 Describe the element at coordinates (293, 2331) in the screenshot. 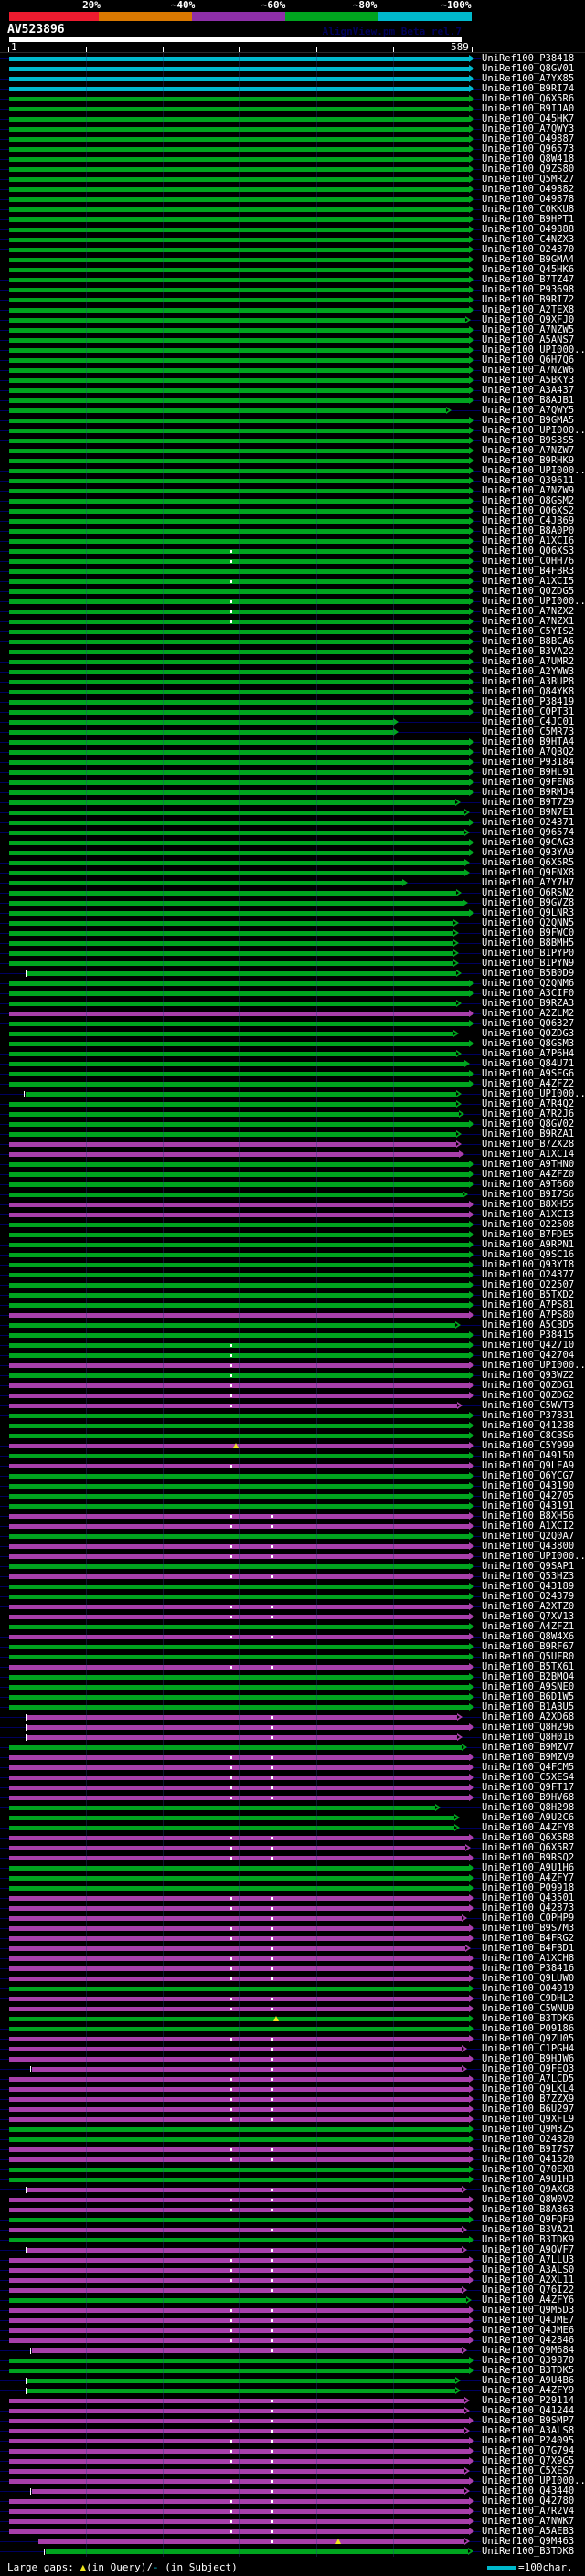

I see `alignment-row: UniRef100_Q4JME6` at that location.